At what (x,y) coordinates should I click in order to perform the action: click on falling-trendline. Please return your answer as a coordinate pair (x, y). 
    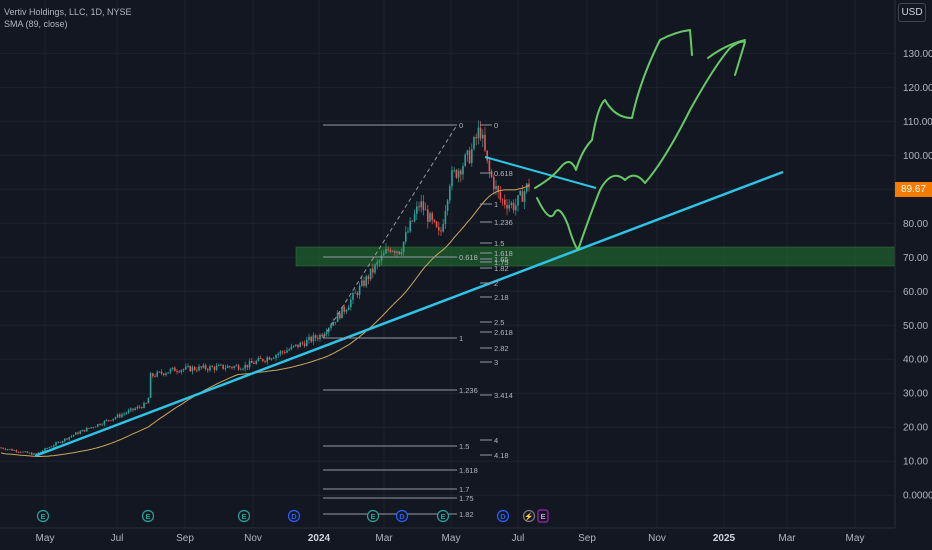
    Looking at the image, I should click on (540, 172).